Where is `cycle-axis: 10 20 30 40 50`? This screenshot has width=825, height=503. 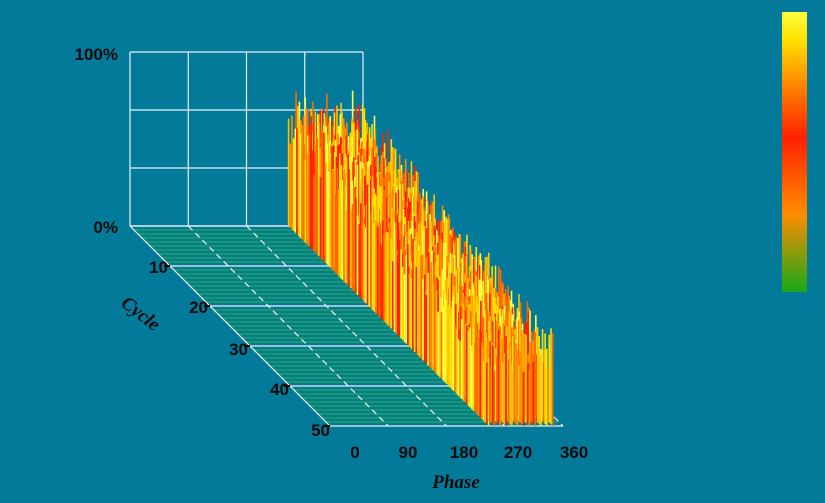
cycle-axis: 10 20 30 40 50 is located at coordinates (239, 349).